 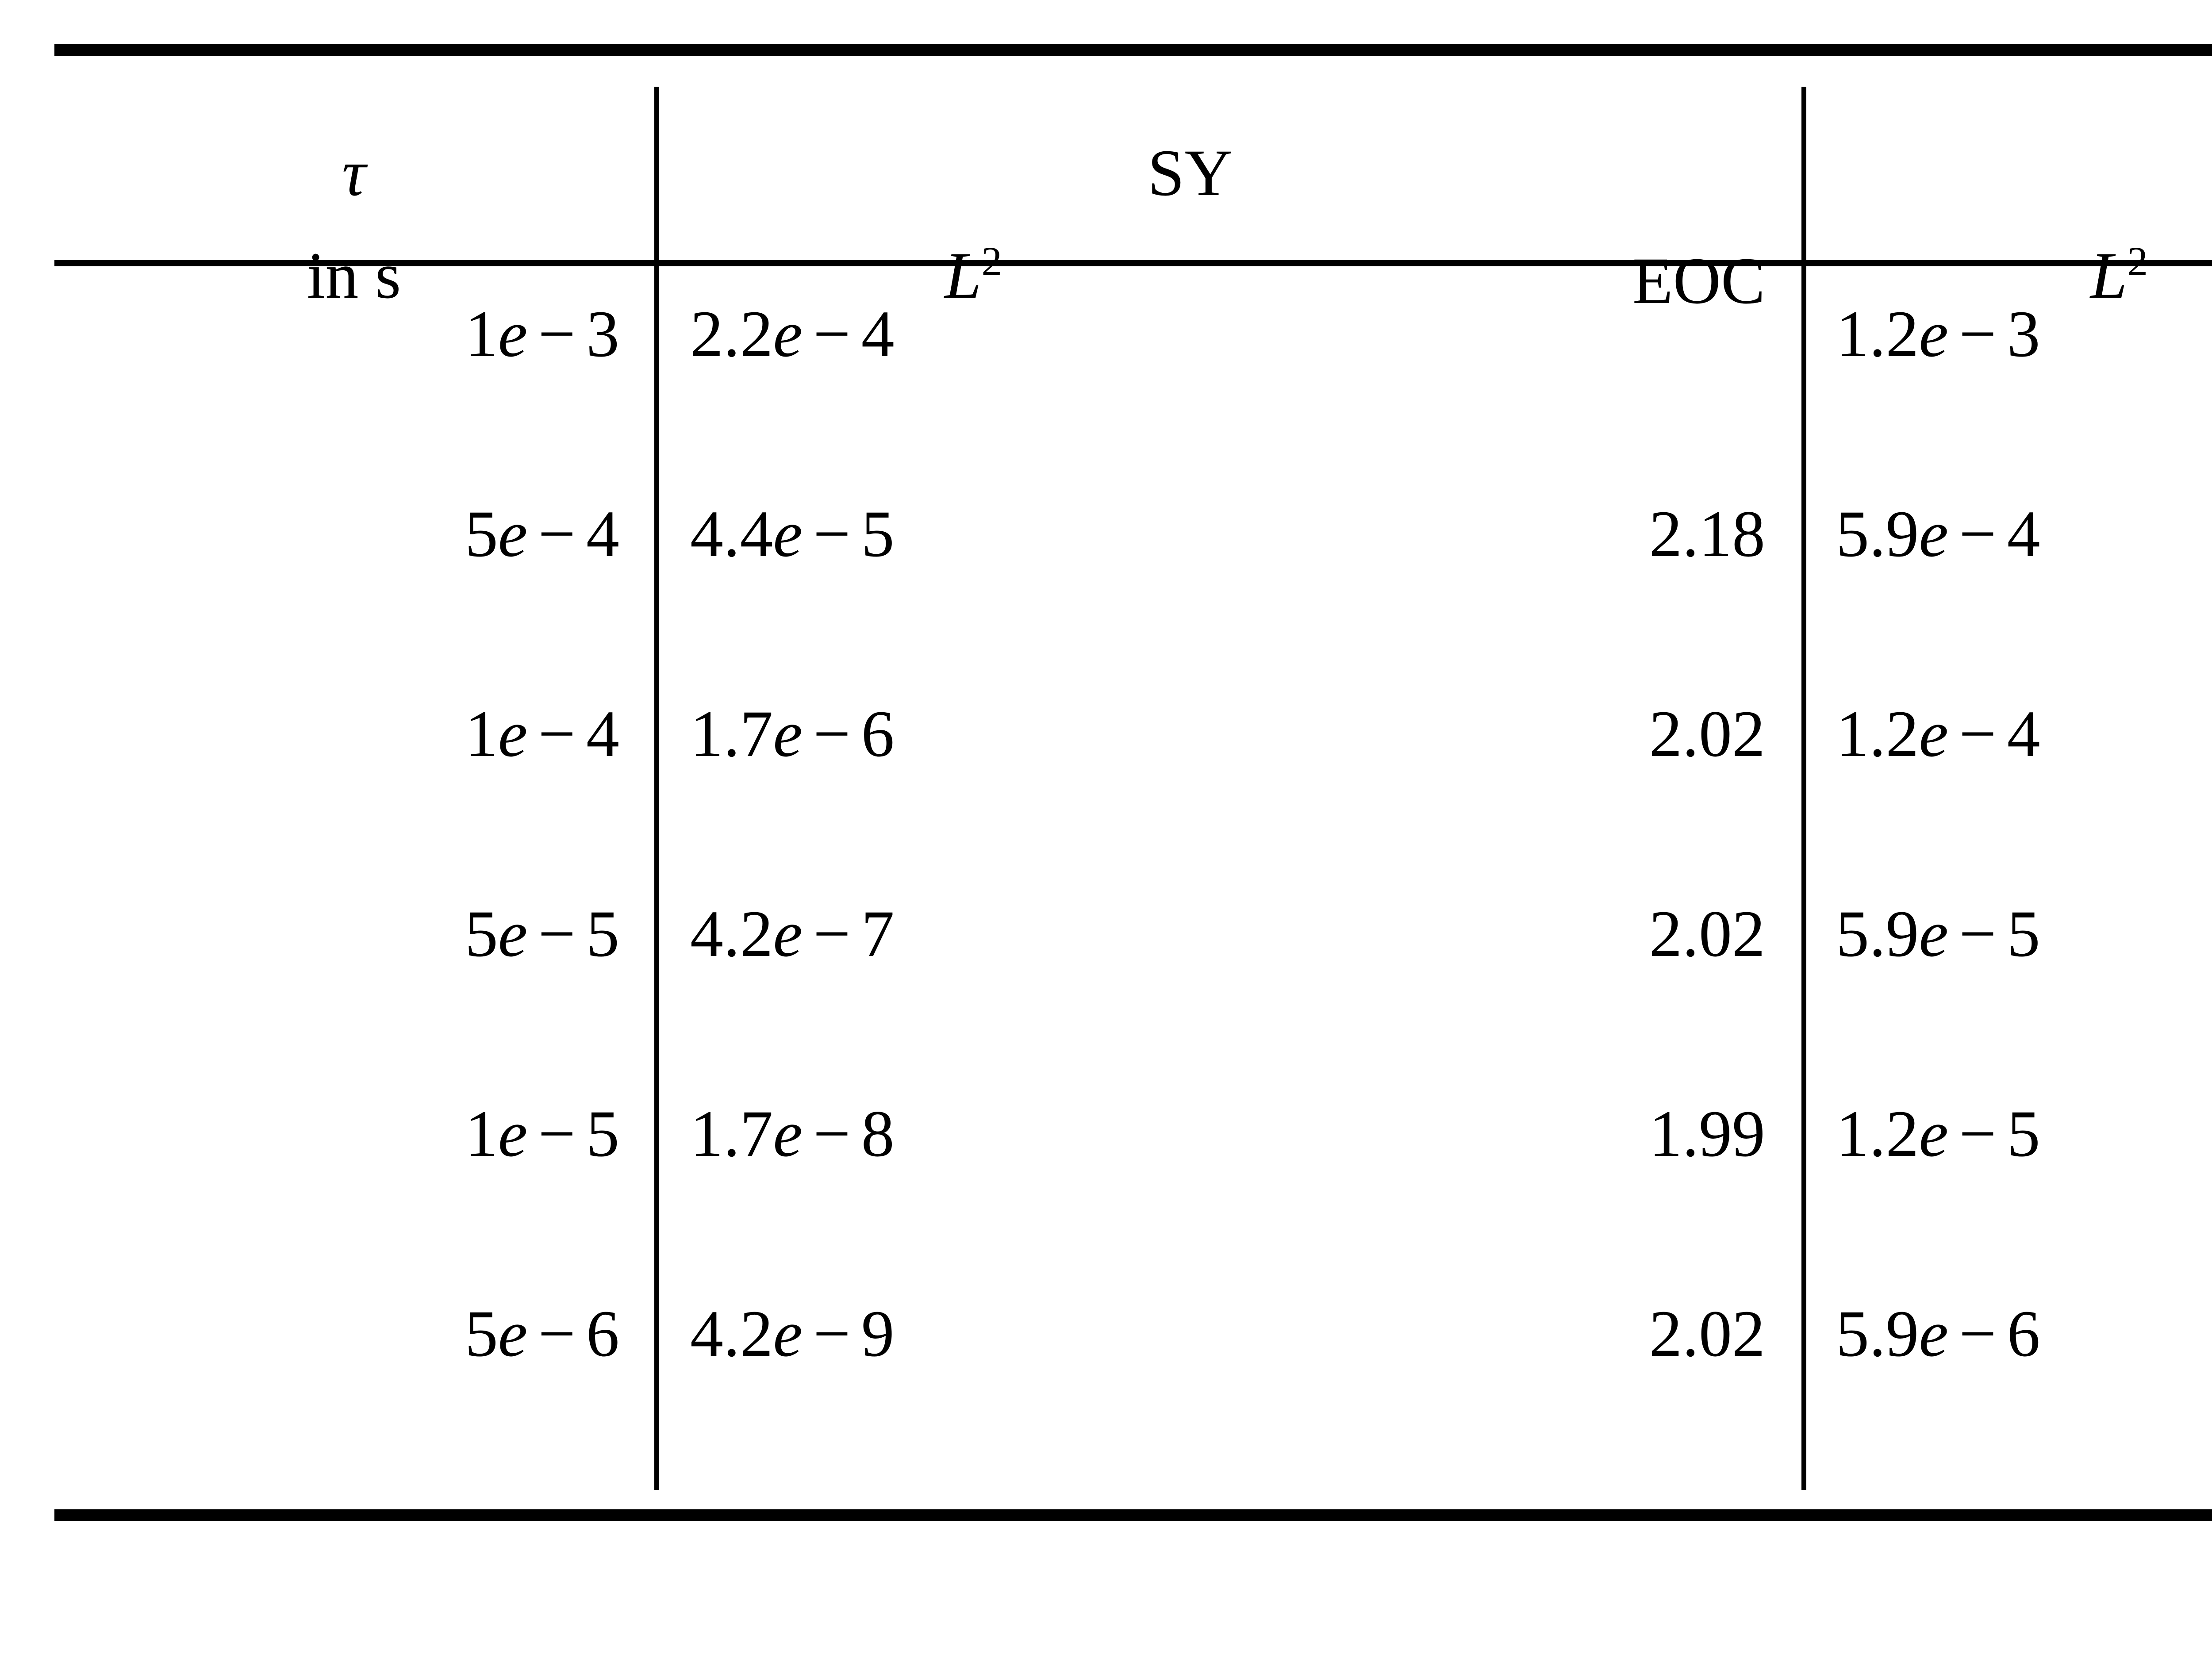 What do you see at coordinates (1106, 1201) in the screenshot?
I see `table-row: 1e−51.7e−81.991.2e−50.99` at bounding box center [1106, 1201].